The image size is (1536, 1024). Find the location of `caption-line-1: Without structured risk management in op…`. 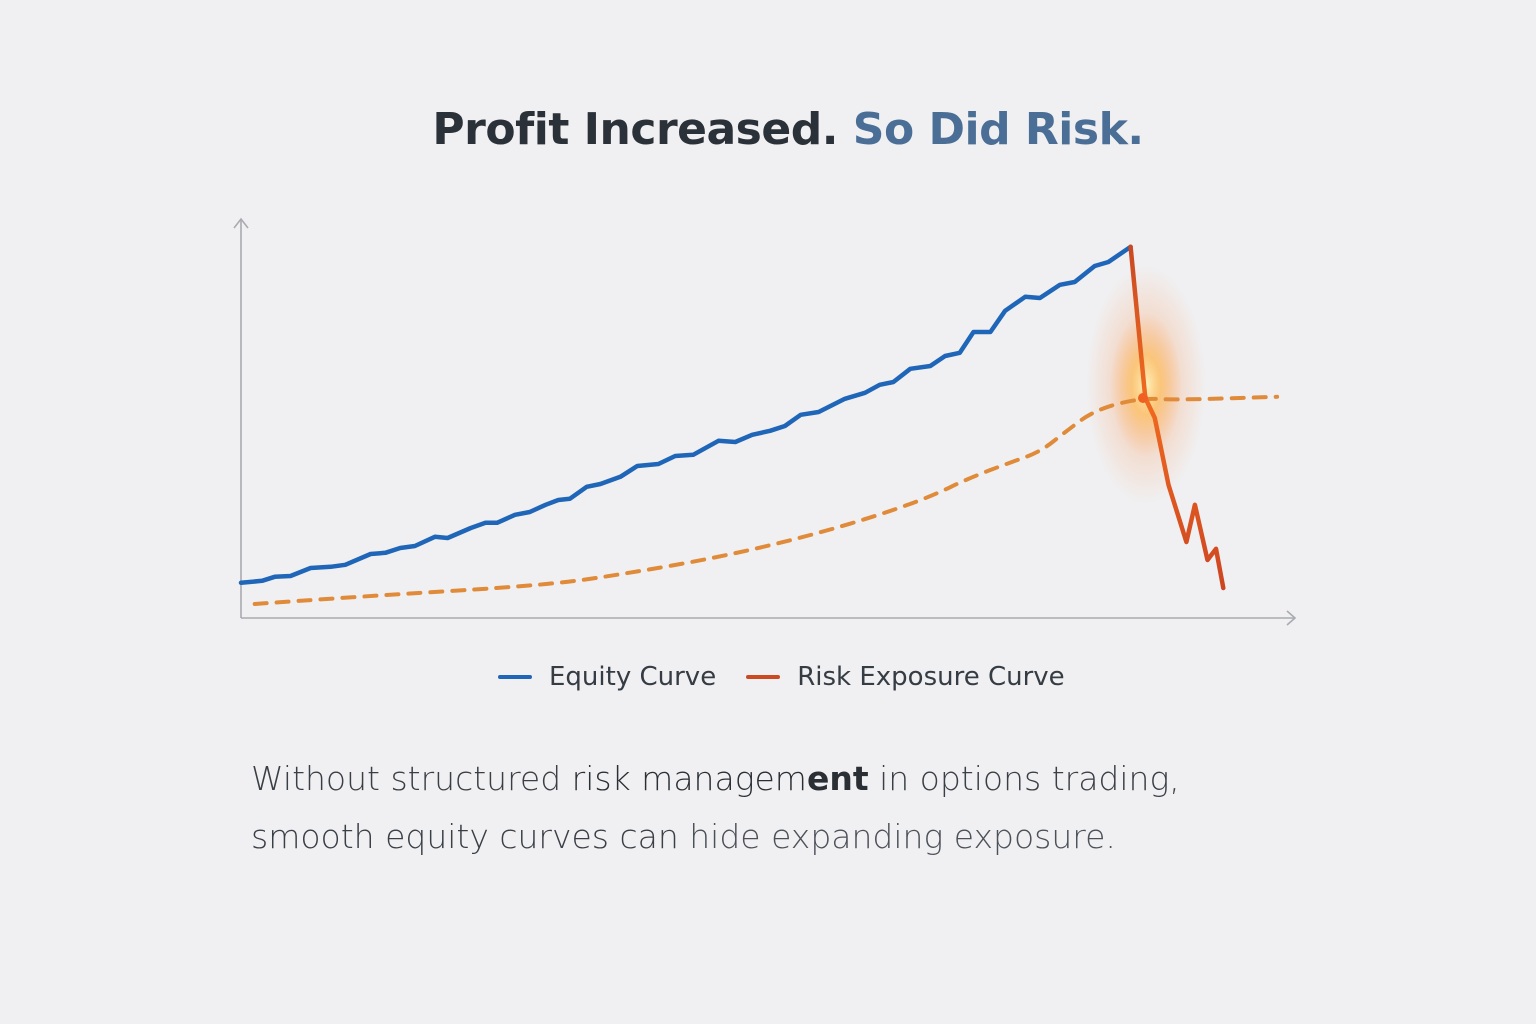

caption-line-1: Without structured risk management in op… is located at coordinates (751, 779).